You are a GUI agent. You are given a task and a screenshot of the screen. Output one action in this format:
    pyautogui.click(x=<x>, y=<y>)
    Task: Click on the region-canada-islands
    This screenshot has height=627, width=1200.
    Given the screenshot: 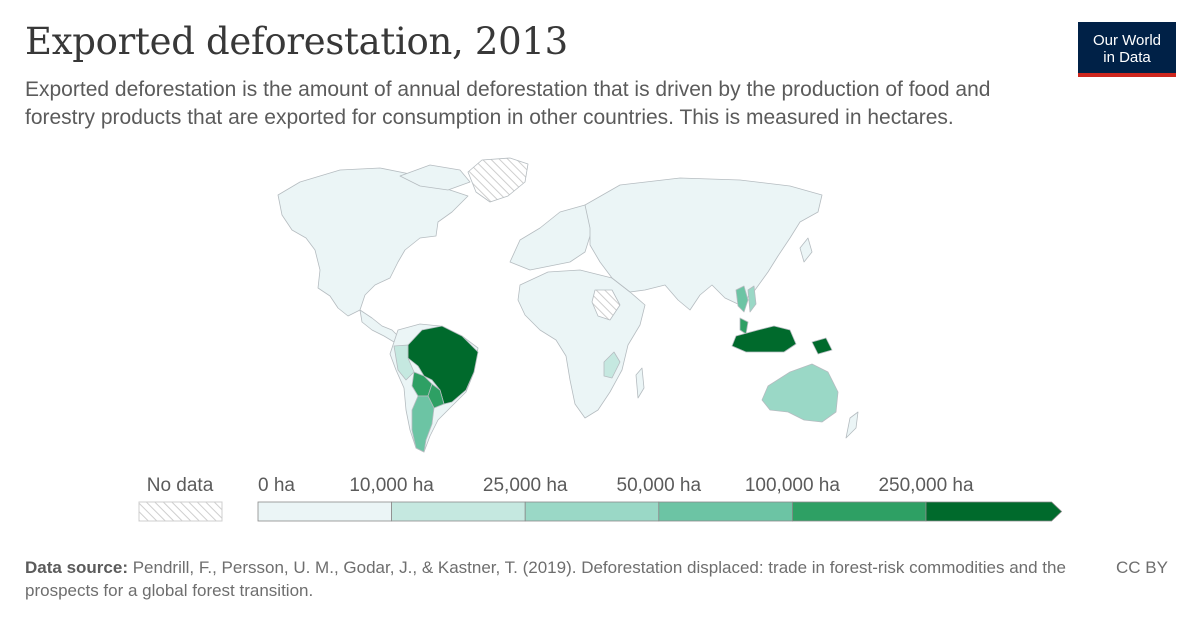 What is the action you would take?
    pyautogui.click(x=435, y=177)
    